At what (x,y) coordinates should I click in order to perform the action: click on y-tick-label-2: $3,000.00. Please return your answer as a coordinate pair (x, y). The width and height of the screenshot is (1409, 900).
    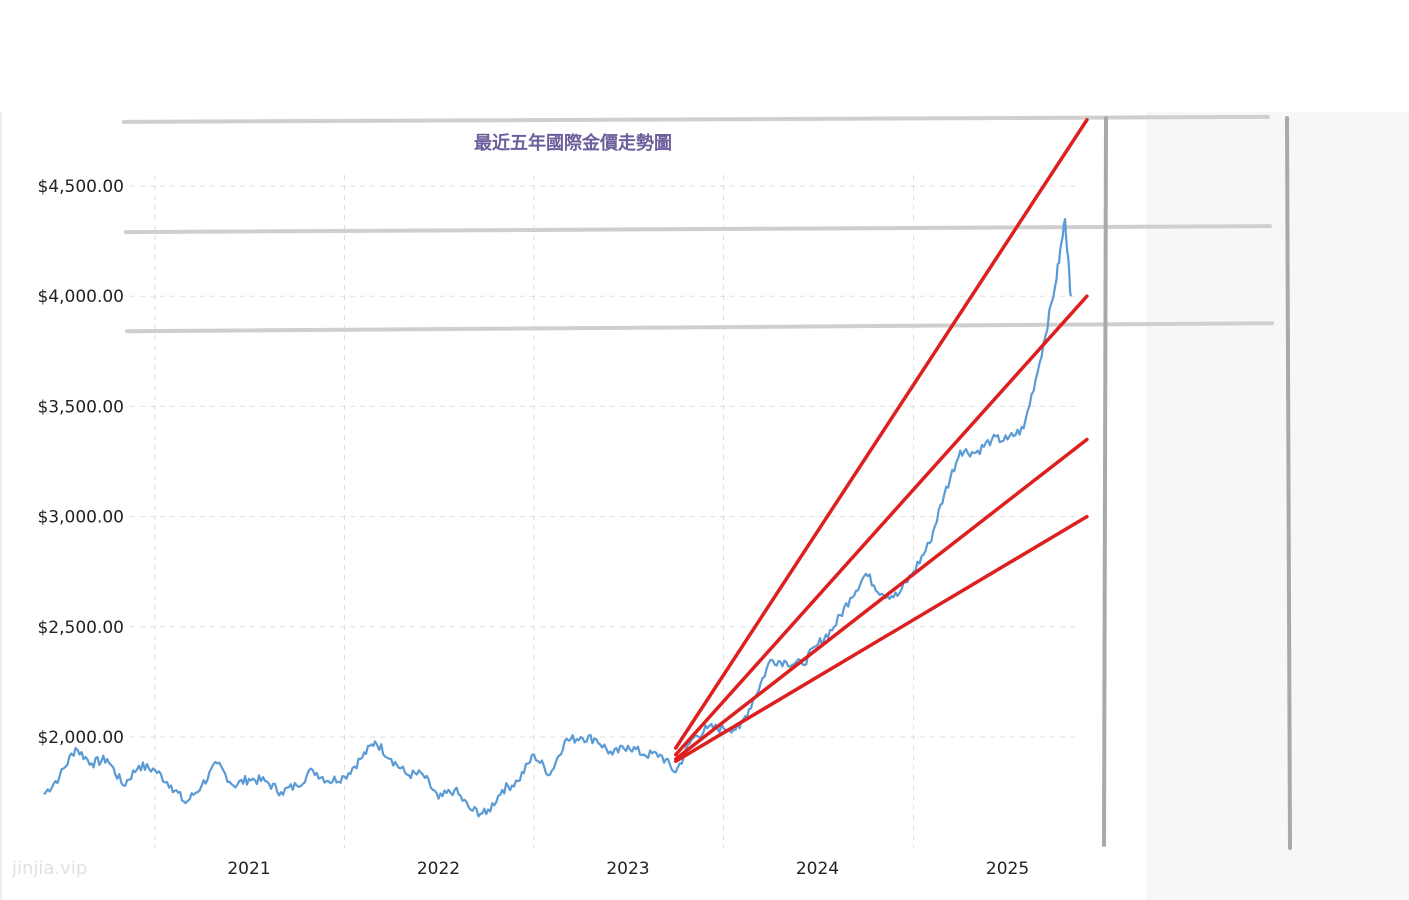
    Looking at the image, I should click on (80, 518).